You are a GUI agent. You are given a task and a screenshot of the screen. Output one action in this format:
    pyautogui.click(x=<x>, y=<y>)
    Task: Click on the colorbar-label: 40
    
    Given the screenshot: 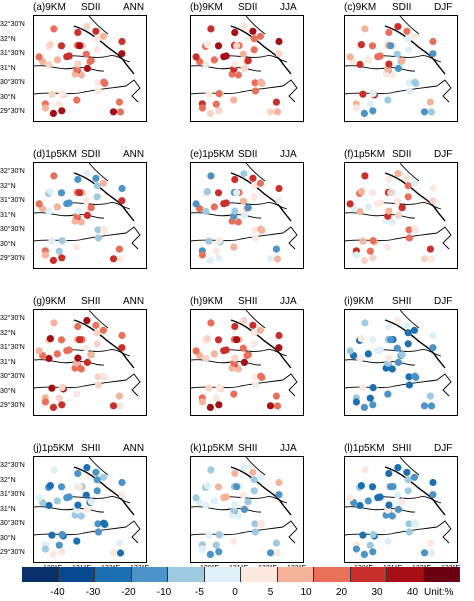 What is the action you would take?
    pyautogui.click(x=412, y=592)
    